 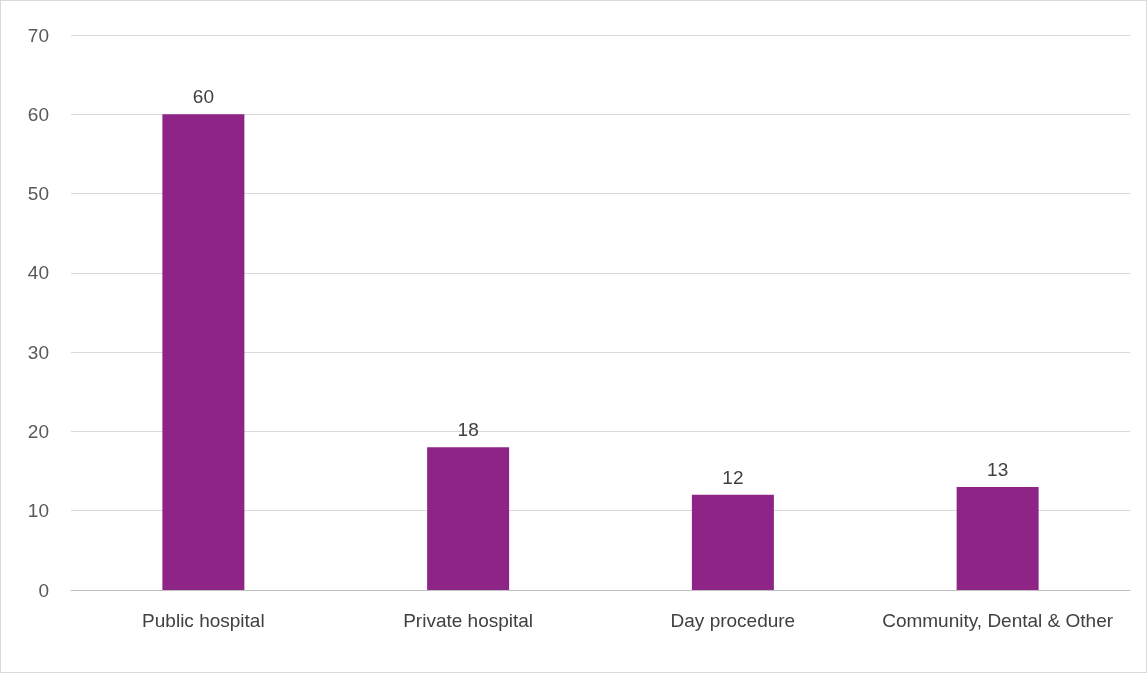 I want to click on data-label: 12, so click(x=733, y=477).